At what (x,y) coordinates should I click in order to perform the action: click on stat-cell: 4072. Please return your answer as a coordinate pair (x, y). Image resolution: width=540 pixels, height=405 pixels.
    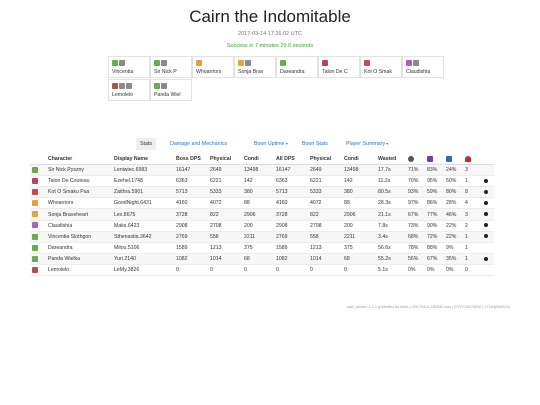
    Looking at the image, I should click on (216, 203).